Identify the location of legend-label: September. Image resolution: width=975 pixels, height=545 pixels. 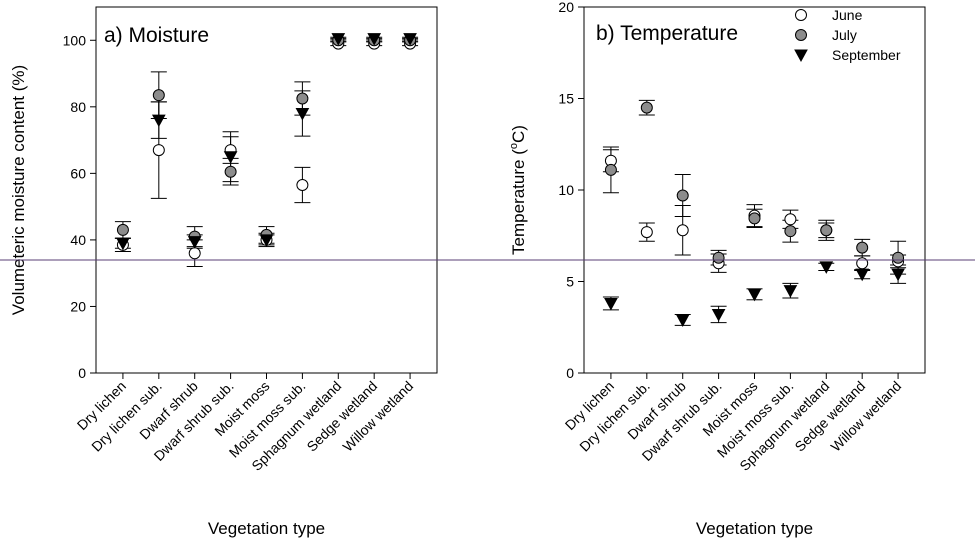
(866, 55).